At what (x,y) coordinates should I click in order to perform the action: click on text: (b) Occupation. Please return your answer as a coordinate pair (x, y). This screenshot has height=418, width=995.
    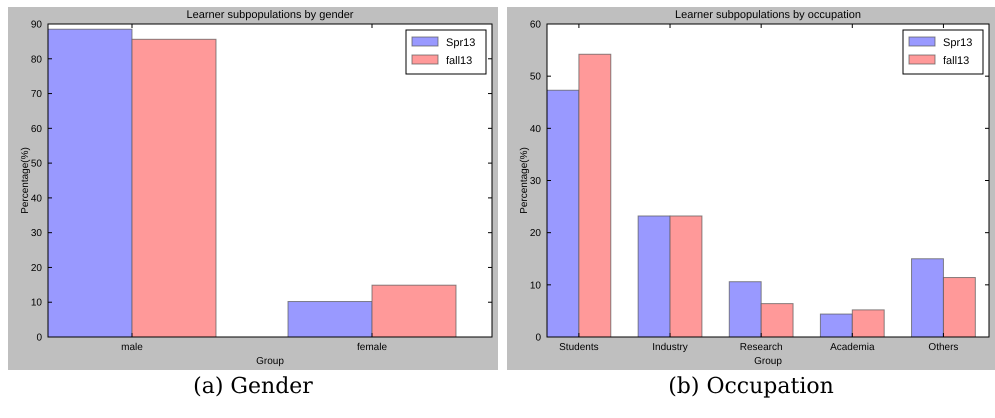
    Looking at the image, I should click on (751, 386).